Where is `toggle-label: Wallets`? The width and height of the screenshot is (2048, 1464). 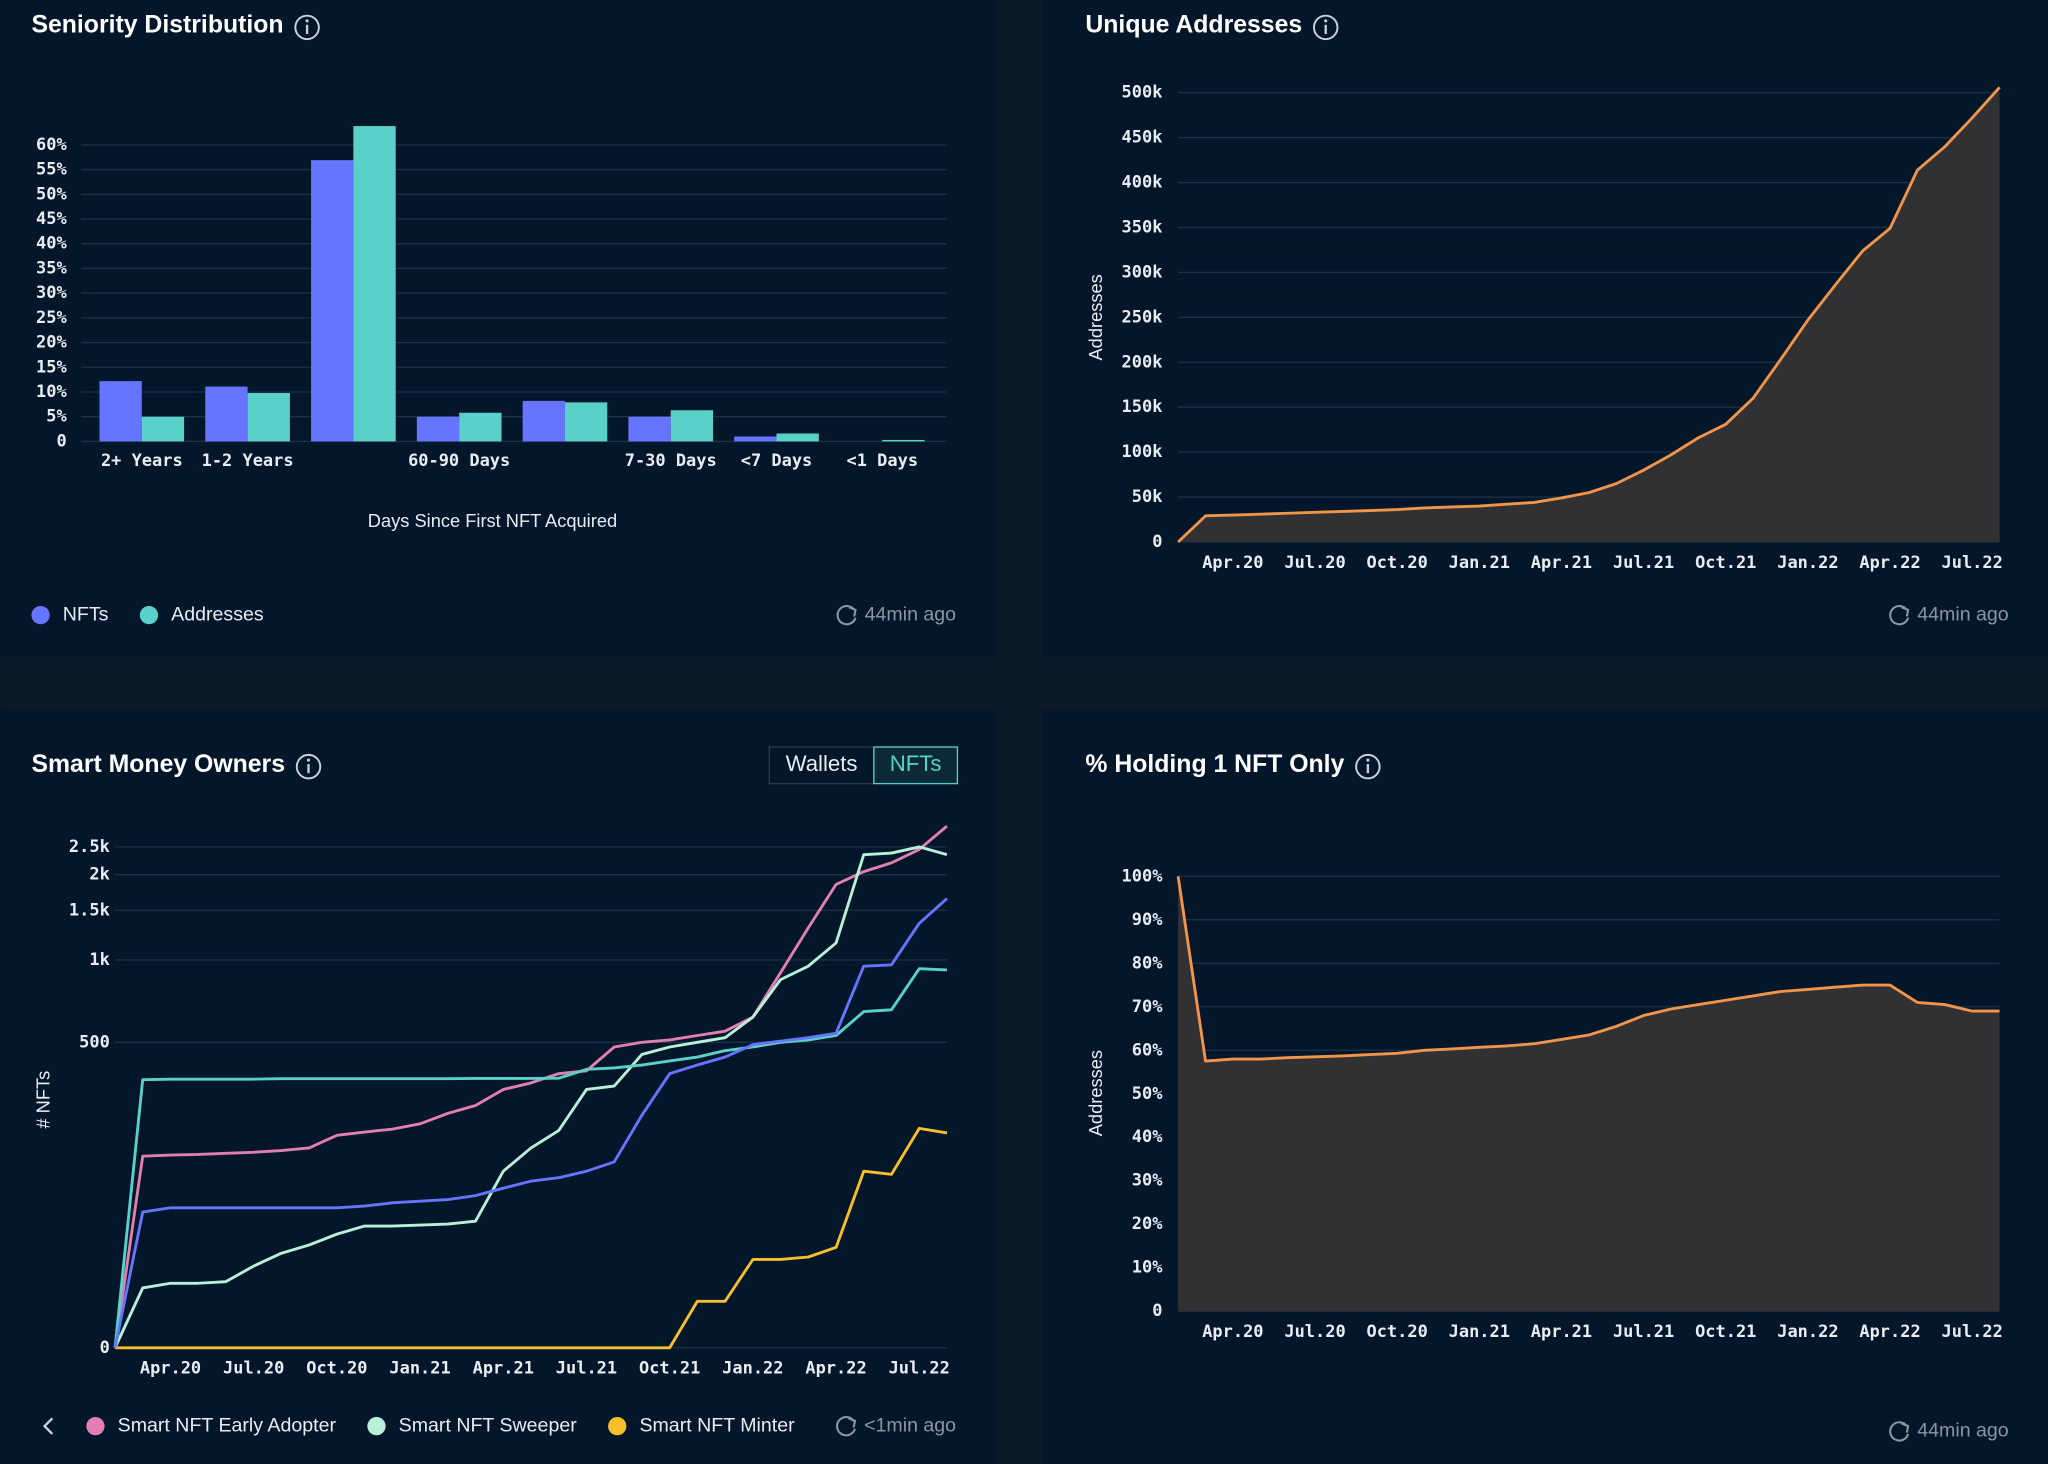 toggle-label: Wallets is located at coordinates (822, 763).